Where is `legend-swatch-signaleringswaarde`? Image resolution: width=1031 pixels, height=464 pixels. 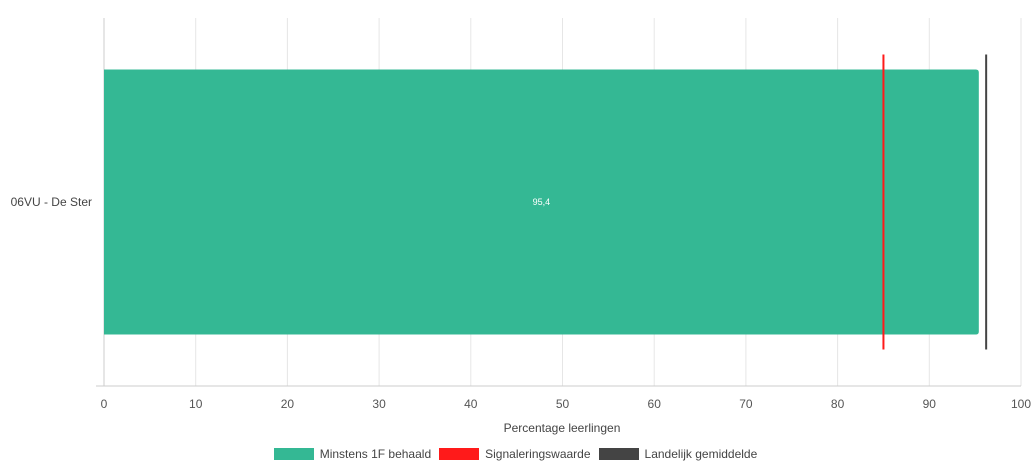 legend-swatch-signaleringswaarde is located at coordinates (459, 454).